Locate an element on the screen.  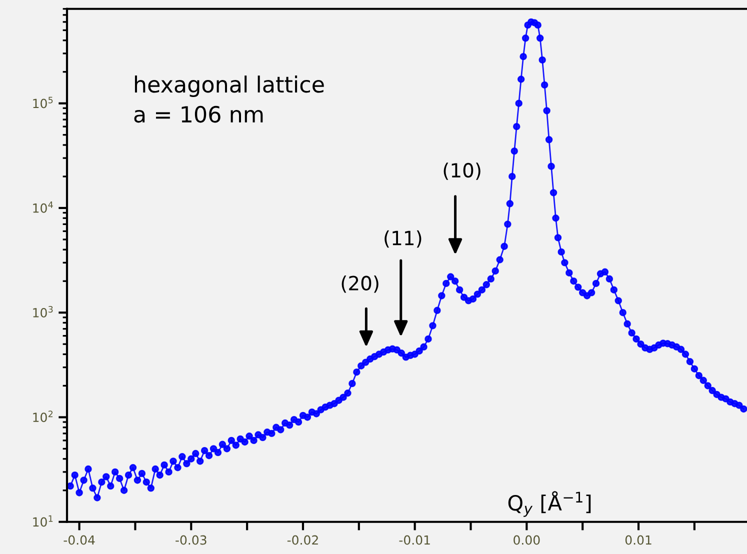
x-tick-label: -0.04 is located at coordinates (79, 540).